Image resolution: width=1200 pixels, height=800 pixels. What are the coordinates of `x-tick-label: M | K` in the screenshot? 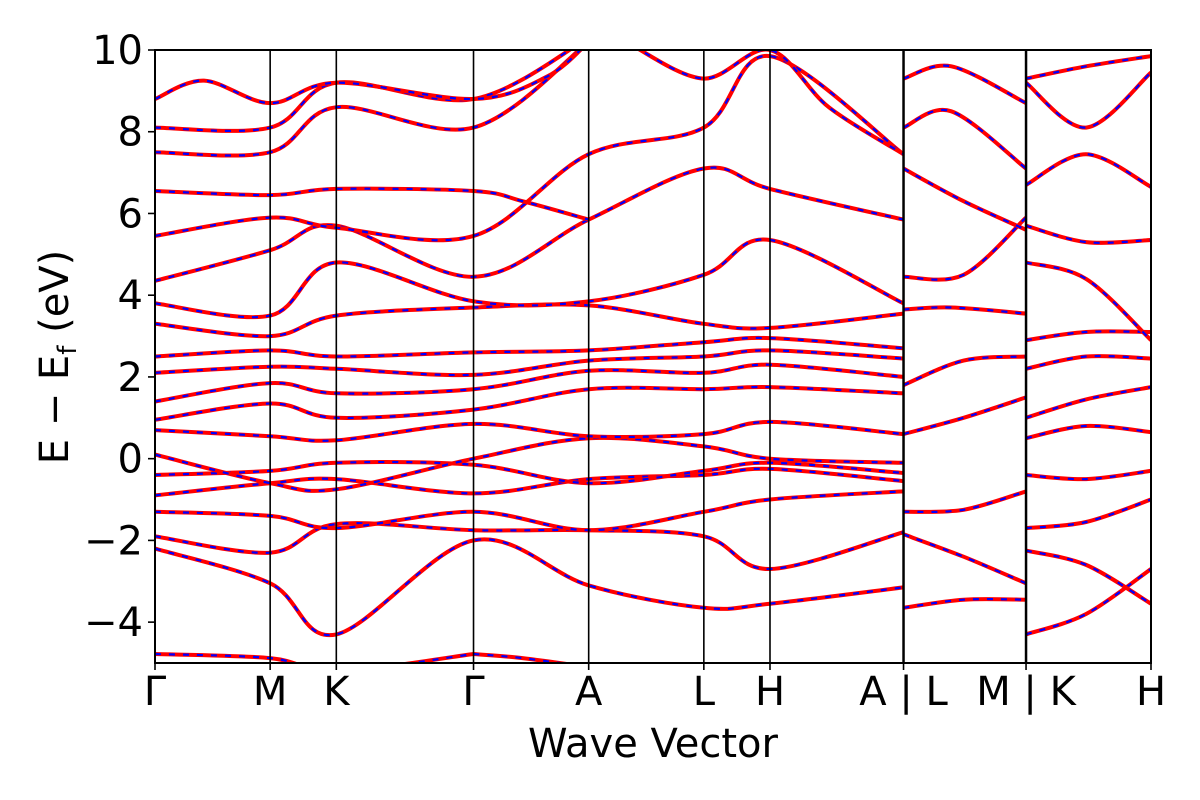 It's located at (1026, 692).